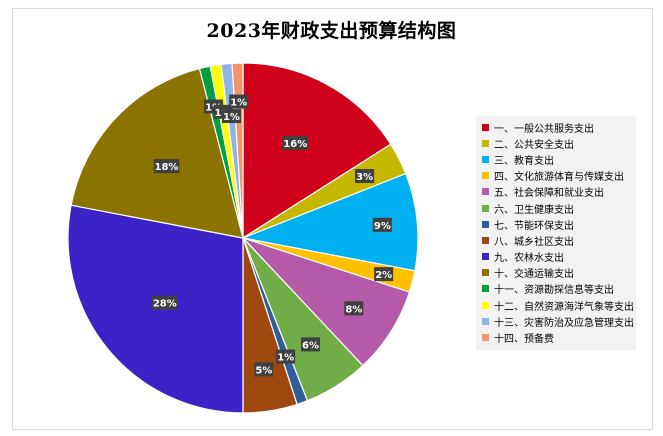 The height and width of the screenshot is (436, 663). I want to click on legend-item: 六、卫生健康支出, so click(559, 208).